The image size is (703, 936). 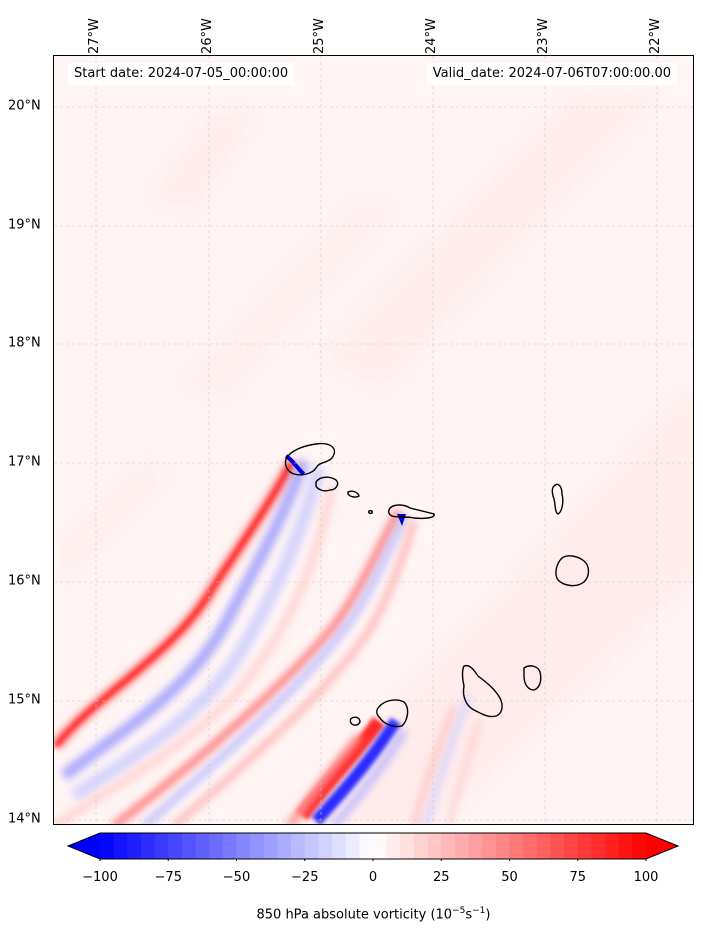 I want to click on colorbar-tick-label: 0, so click(x=373, y=877).